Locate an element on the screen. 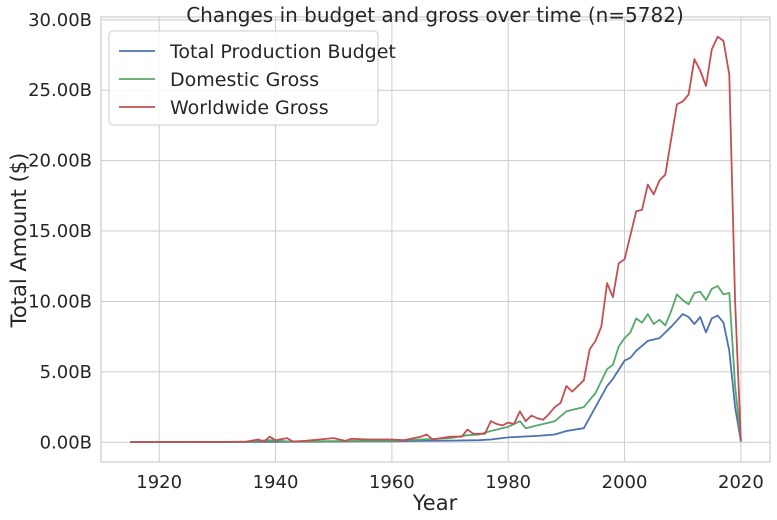 The image size is (777, 520). x-tick-label: 1920 is located at coordinates (159, 482).